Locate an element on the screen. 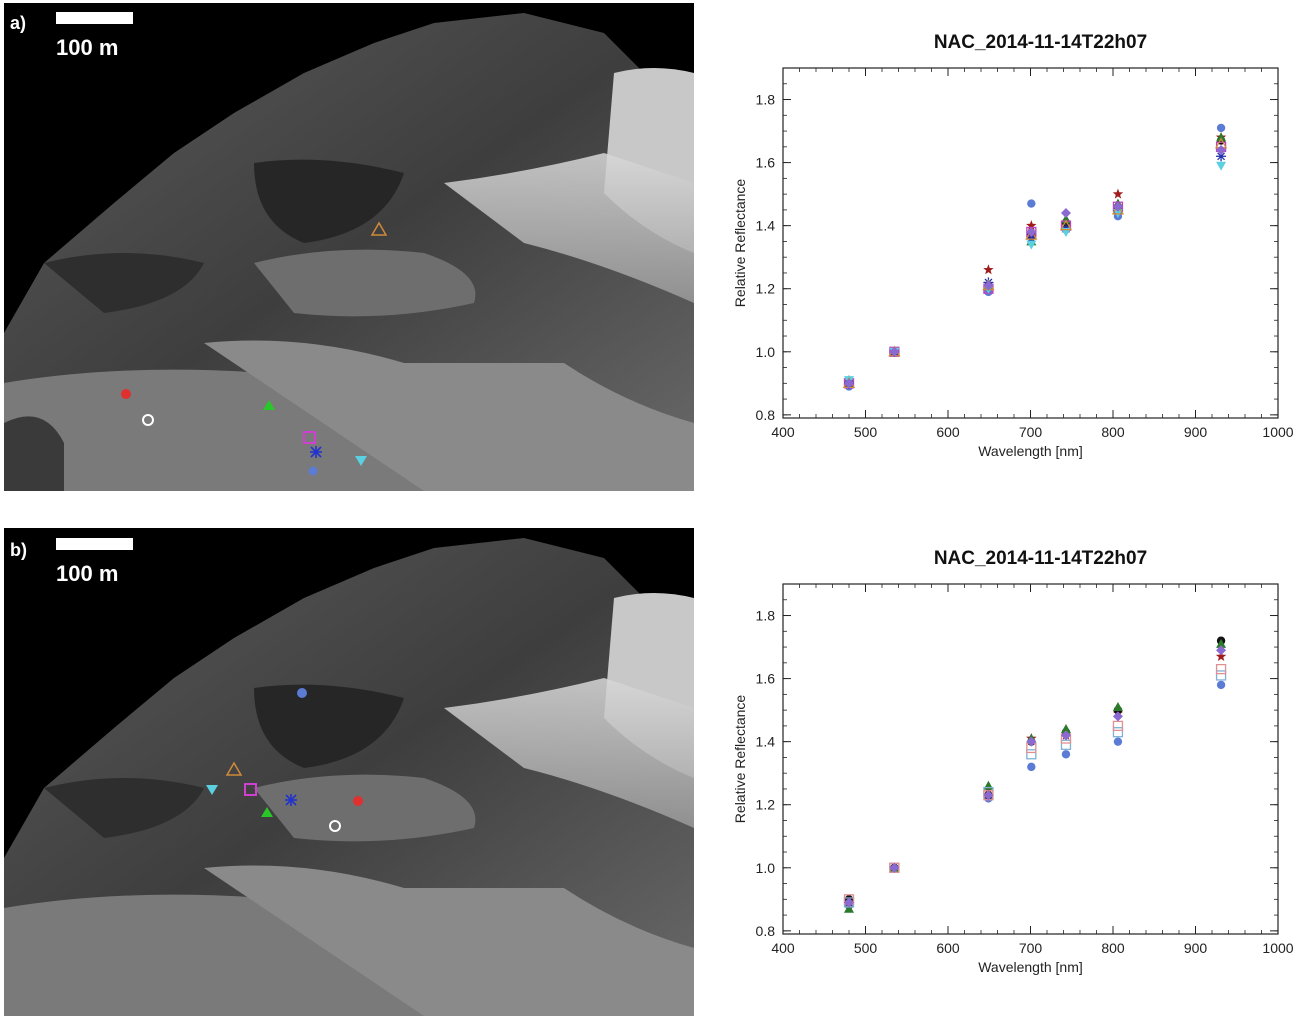 This screenshot has width=1312, height=1016. y-tick-label: 1.0 is located at coordinates (766, 352).